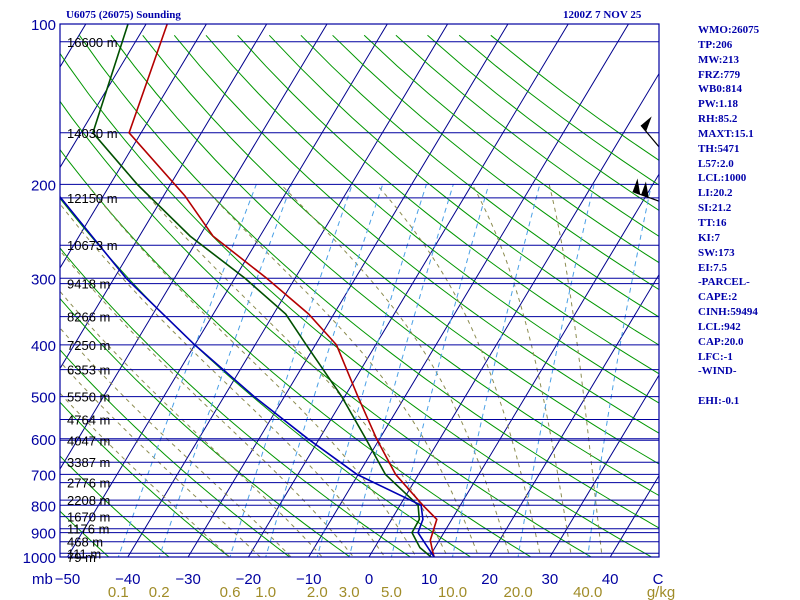  Describe the element at coordinates (658, 579) in the screenshot. I see `temperature-unit-label: C` at that location.